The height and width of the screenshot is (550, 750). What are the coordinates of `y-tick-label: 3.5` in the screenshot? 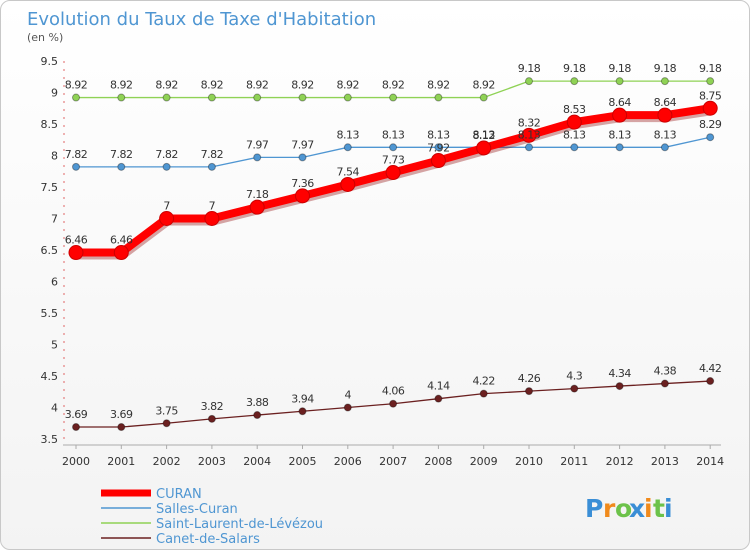 It's located at (50, 439).